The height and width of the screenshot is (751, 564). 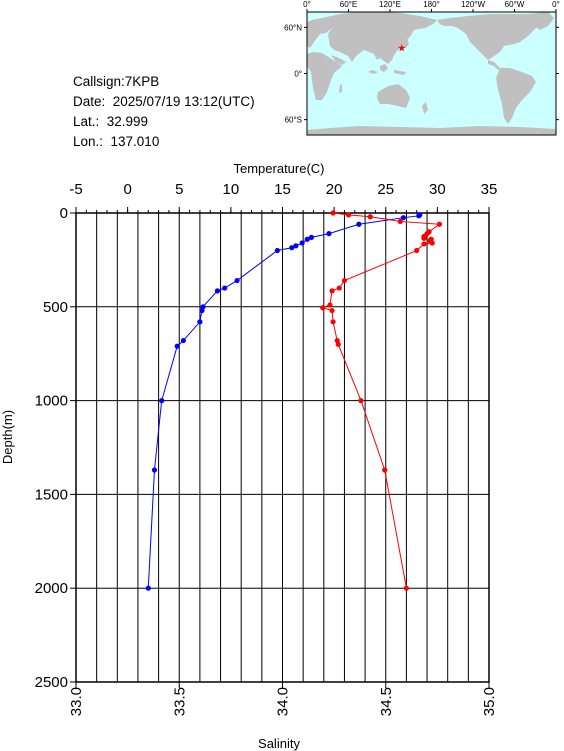 What do you see at coordinates (489, 189) in the screenshot?
I see `temperature-tick-label: 35` at bounding box center [489, 189].